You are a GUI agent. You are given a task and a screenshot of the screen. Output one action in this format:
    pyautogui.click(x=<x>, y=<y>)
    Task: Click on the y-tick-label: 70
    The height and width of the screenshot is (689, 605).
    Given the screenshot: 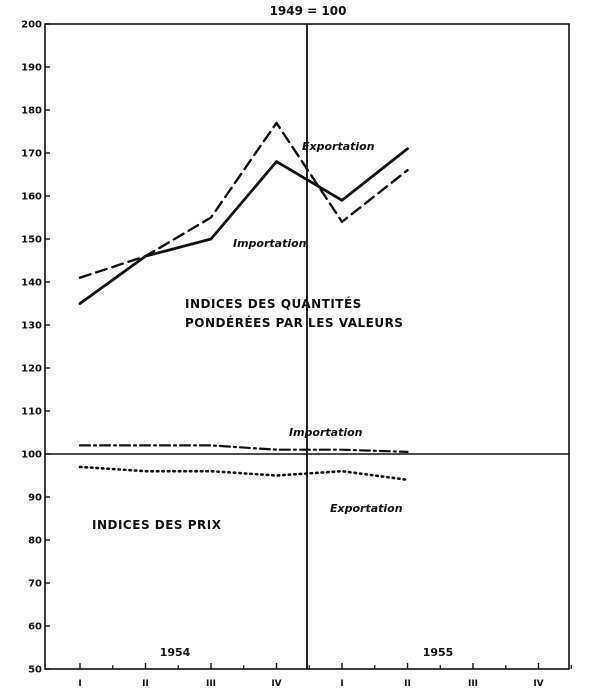 What is the action you would take?
    pyautogui.click(x=35, y=584)
    